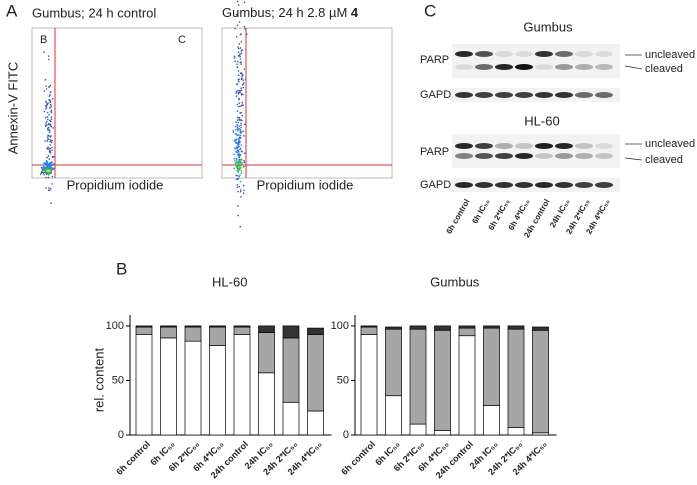 This screenshot has height=485, width=697. What do you see at coordinates (548, 26) in the screenshot?
I see `blot-title: Gumbus` at bounding box center [548, 26].